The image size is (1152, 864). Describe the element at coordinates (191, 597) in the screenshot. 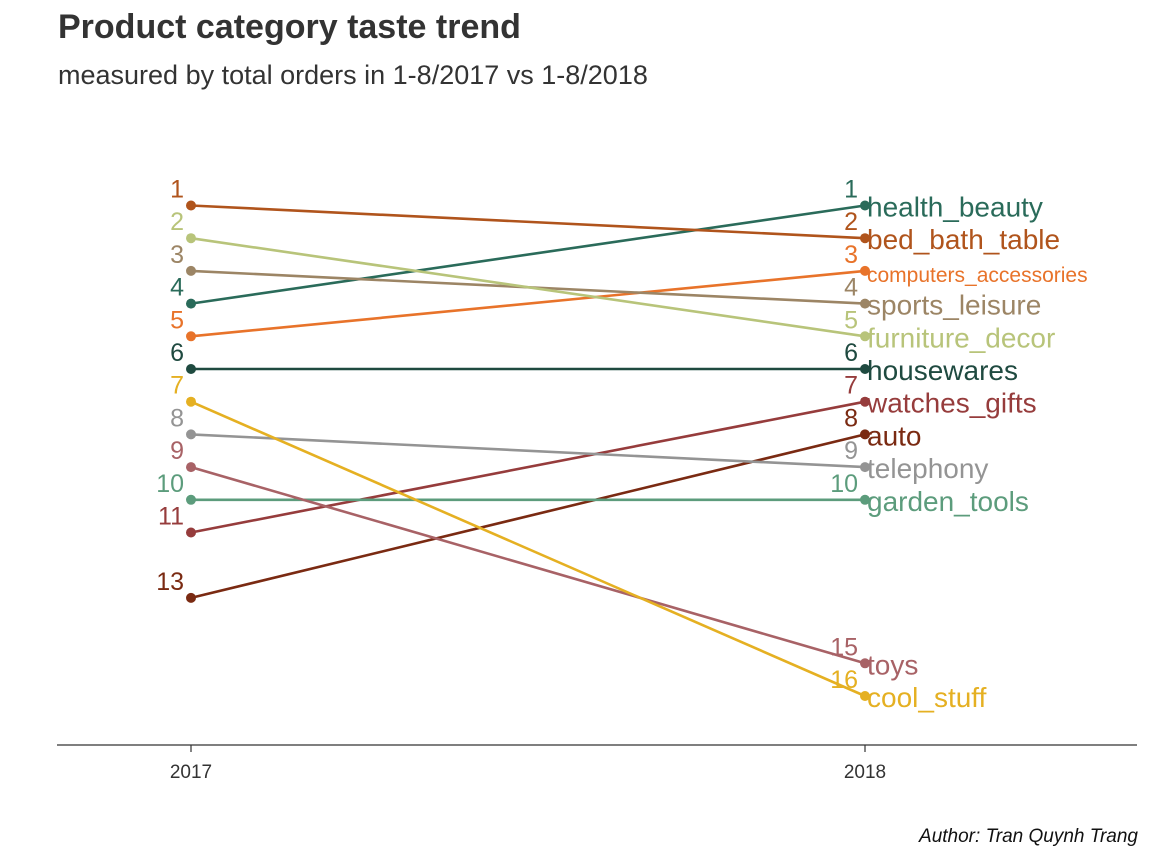

I see `point-auto-2017` at that location.